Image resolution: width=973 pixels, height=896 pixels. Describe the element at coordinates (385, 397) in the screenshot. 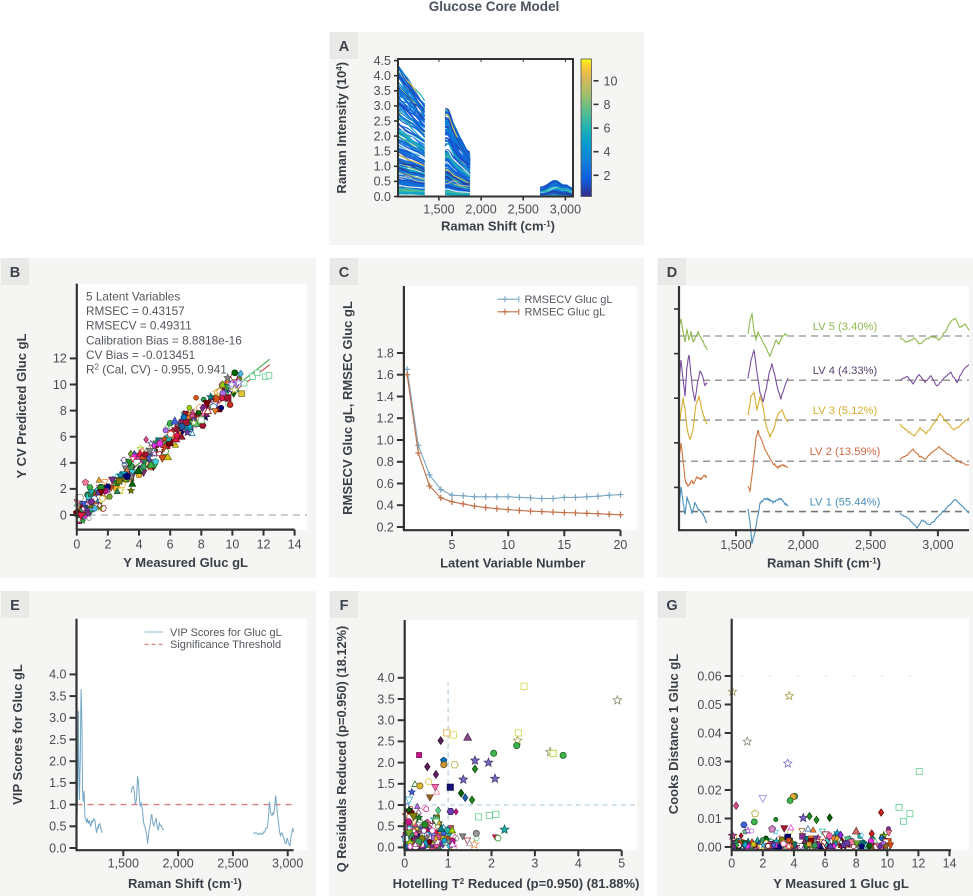

I see `svg-text: 1.4` at that location.